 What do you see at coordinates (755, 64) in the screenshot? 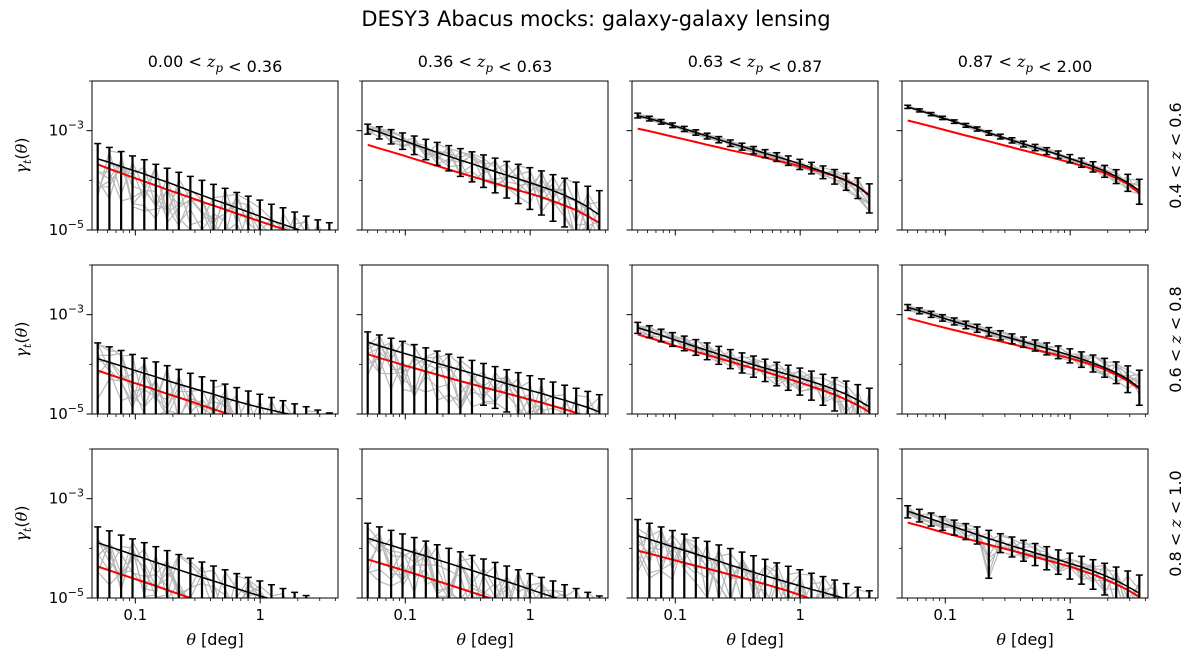
I see `column-label: 0.63 < zp < 0.87` at bounding box center [755, 64].